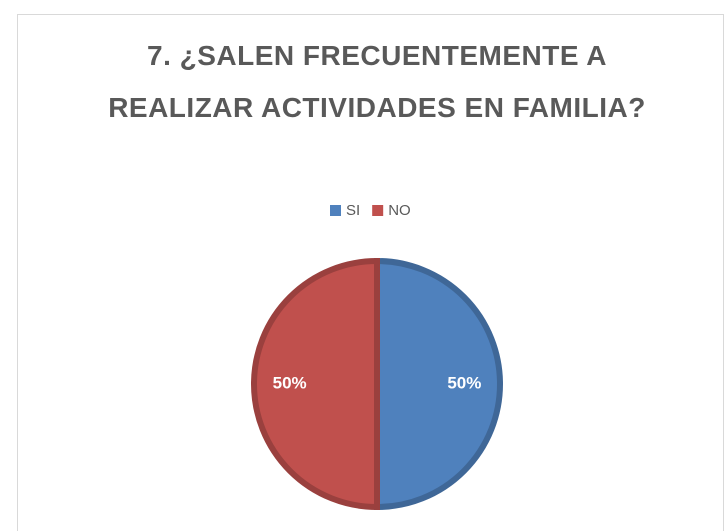 Image resolution: width=725 pixels, height=531 pixels. Describe the element at coordinates (399, 210) in the screenshot. I see `legend-label: NO` at that location.